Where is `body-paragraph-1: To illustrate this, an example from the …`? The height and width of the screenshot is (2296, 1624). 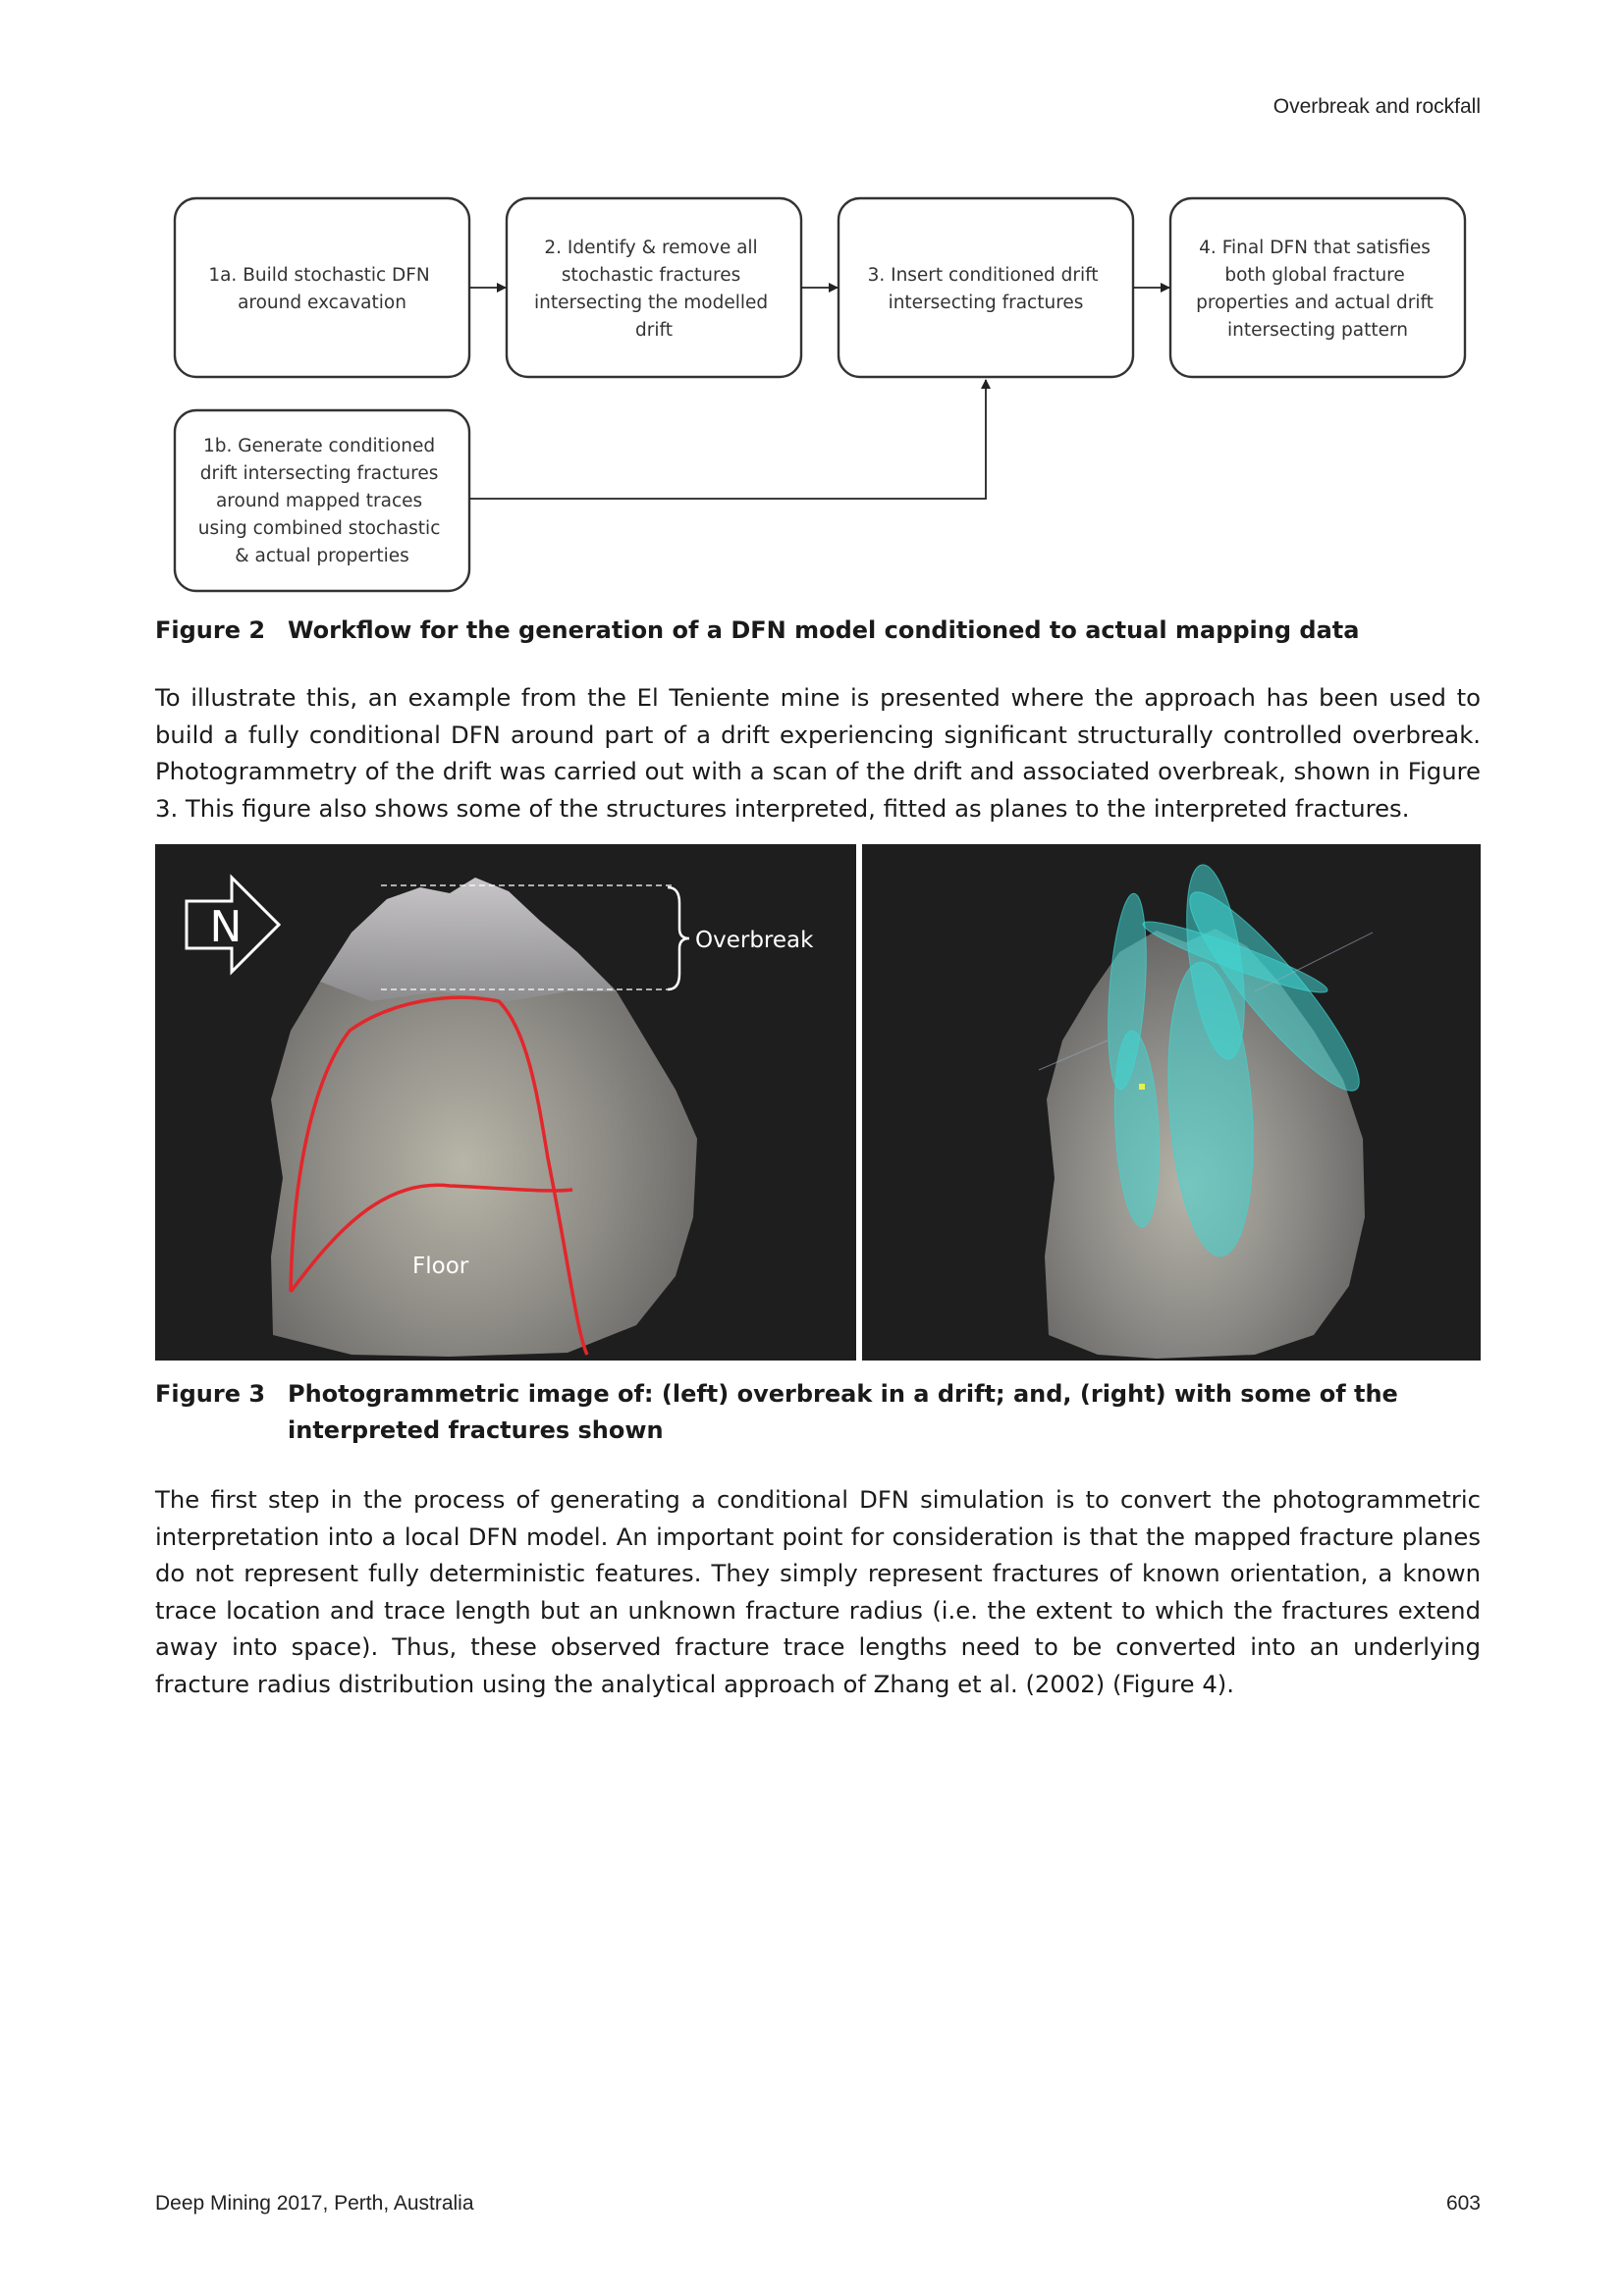
body-paragraph-1: To illustrate this, an example from the … is located at coordinates (818, 753).